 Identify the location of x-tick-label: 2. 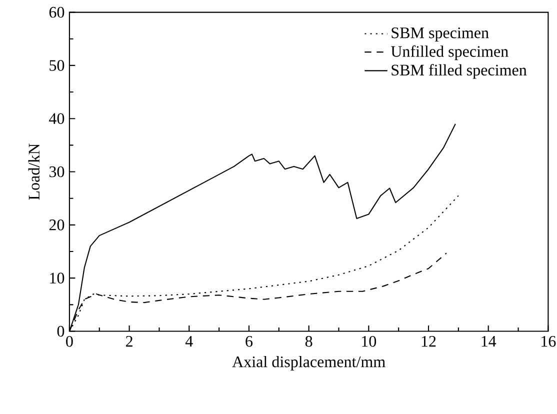
(129, 341).